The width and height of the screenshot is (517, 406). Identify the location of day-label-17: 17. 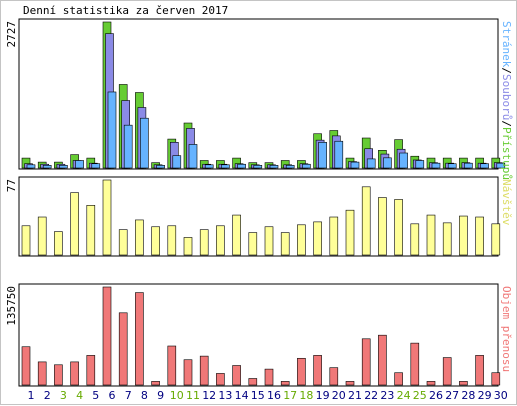
(290, 395).